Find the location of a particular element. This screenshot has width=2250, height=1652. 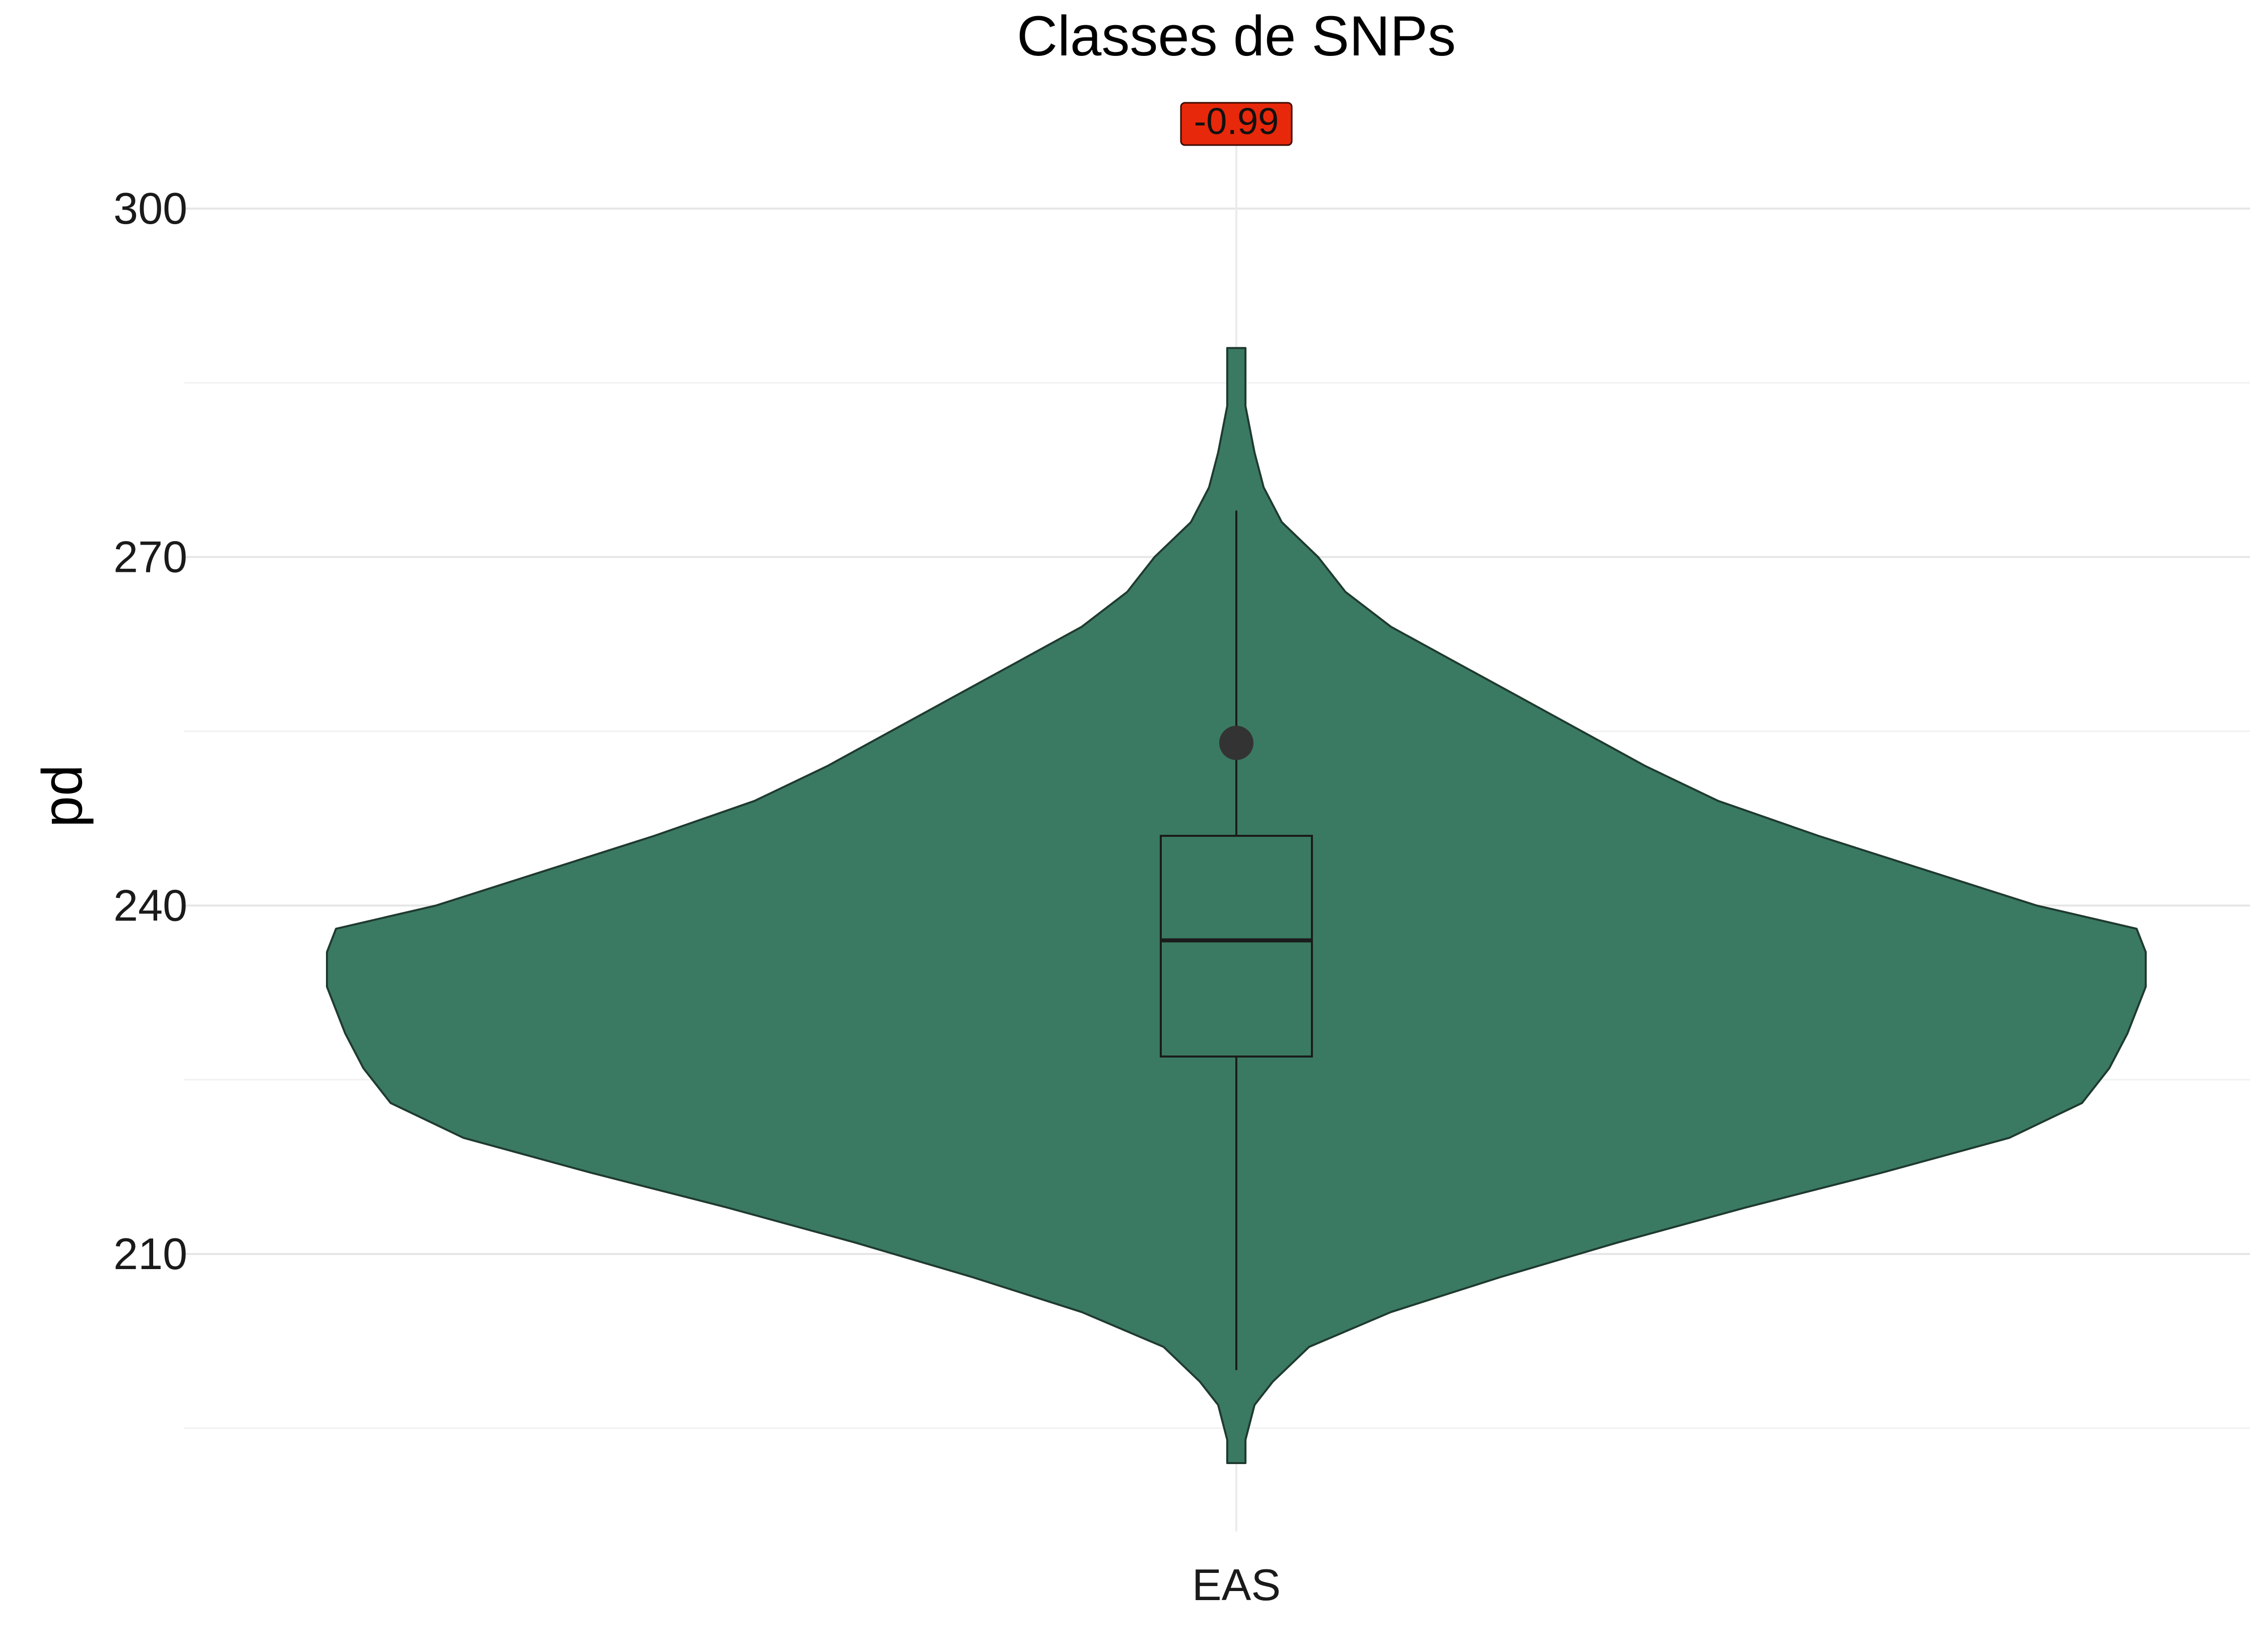

y-tick-label: 210 is located at coordinates (150, 1254).